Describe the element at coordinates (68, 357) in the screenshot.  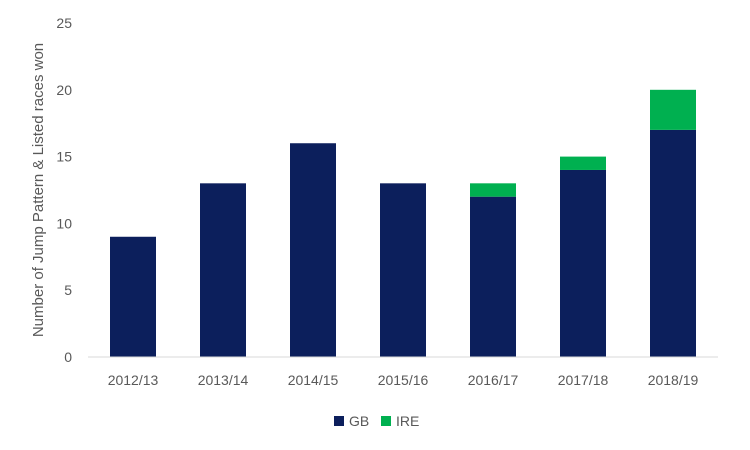
I see `y-tick-label: 0` at that location.